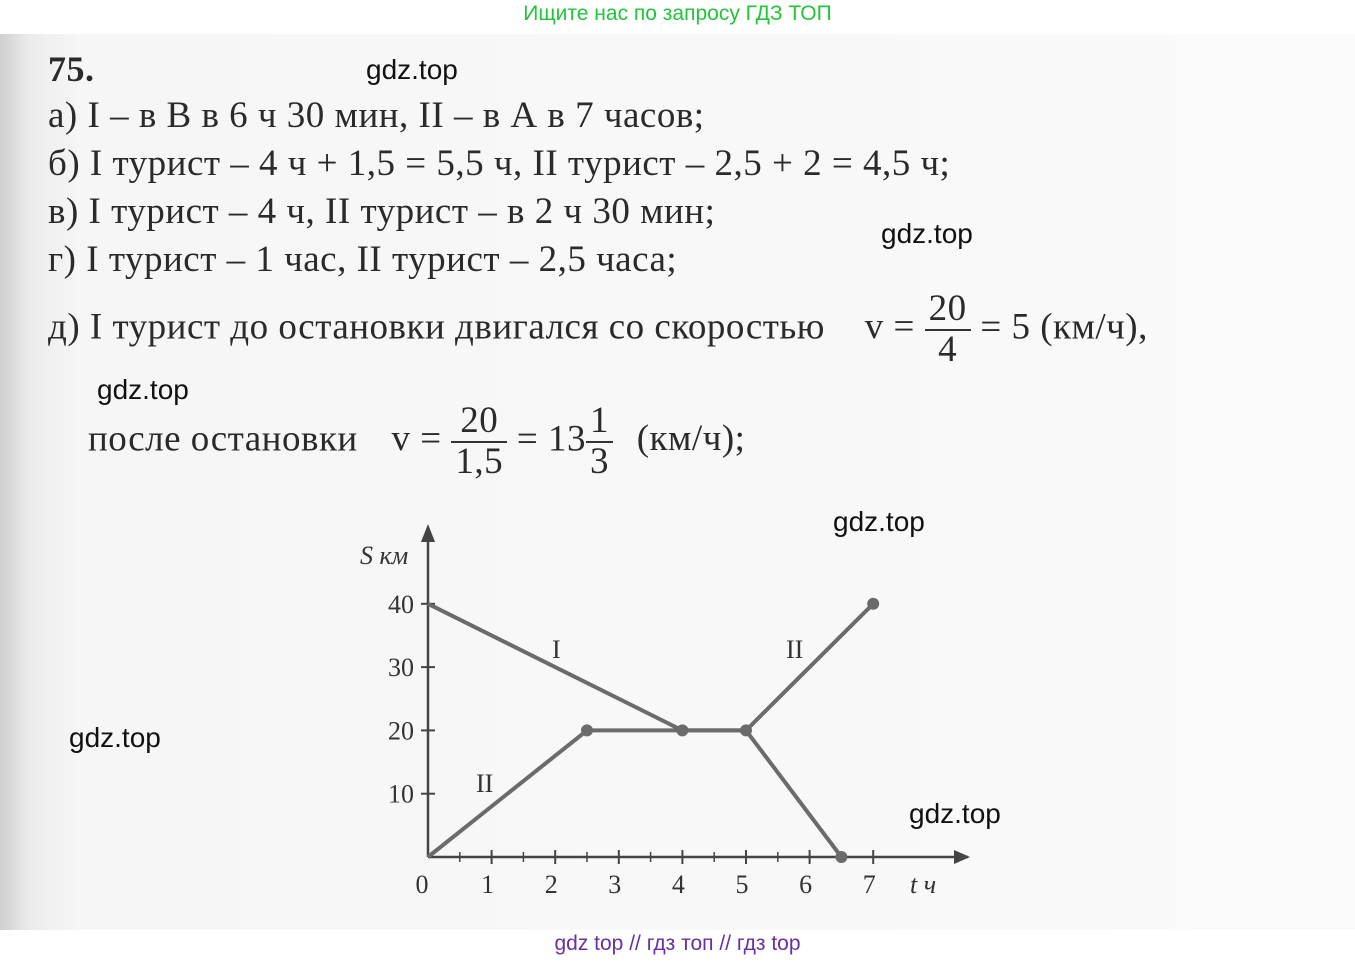  I want to click on x-tick-label: 3, so click(614, 884).